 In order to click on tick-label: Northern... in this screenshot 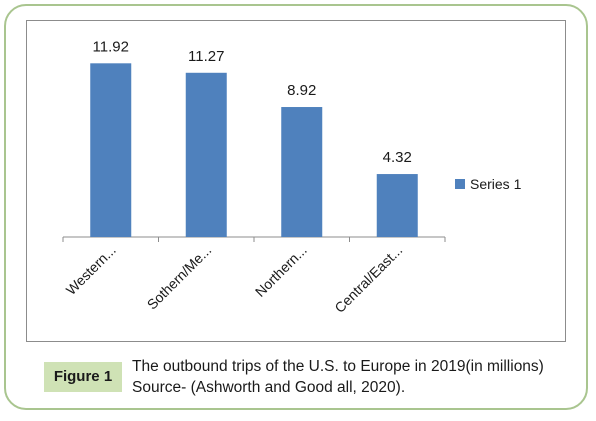, I will do `click(281, 271)`.